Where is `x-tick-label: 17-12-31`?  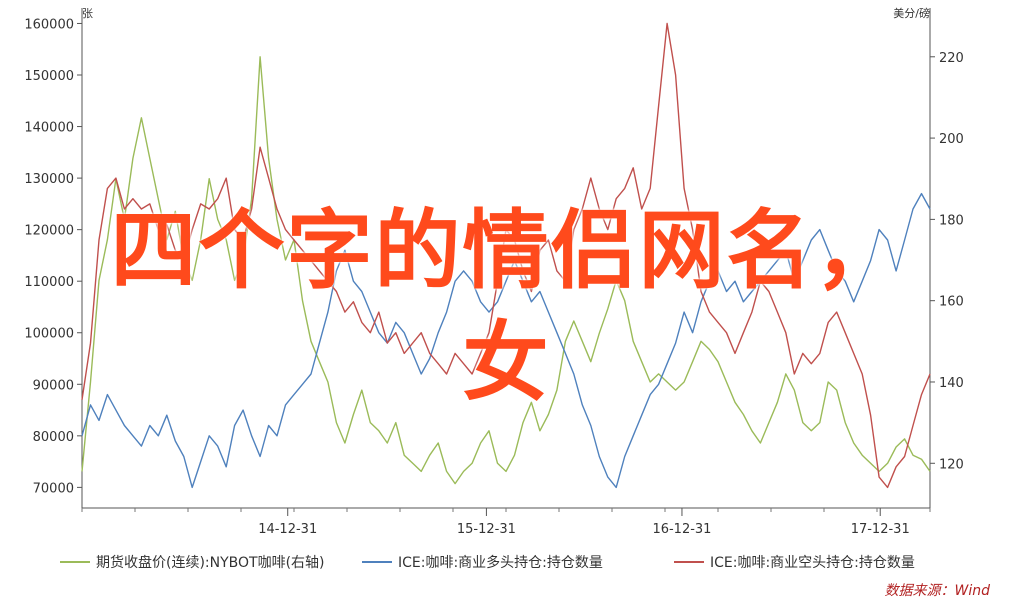
x-tick-label: 17-12-31 is located at coordinates (880, 529).